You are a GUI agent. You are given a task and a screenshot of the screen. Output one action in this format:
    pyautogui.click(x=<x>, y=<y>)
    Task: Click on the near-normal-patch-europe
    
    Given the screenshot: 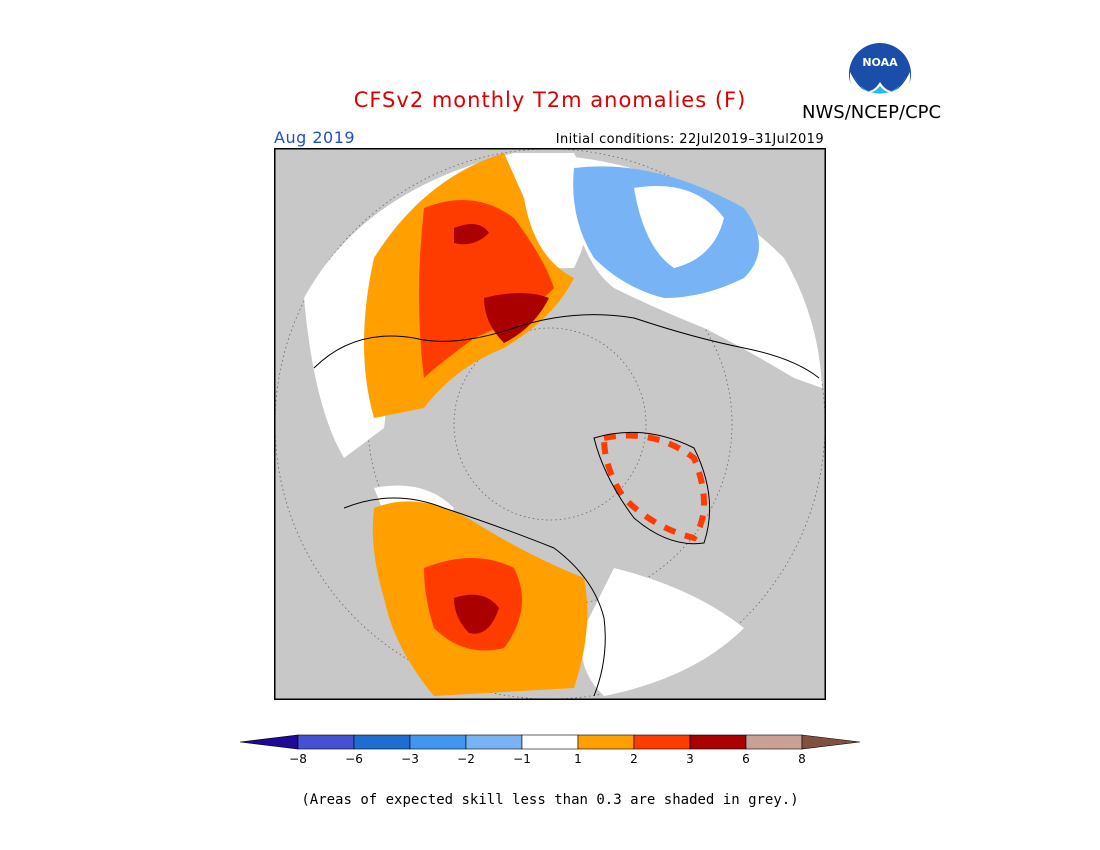 What is the action you would take?
    pyautogui.click(x=679, y=227)
    